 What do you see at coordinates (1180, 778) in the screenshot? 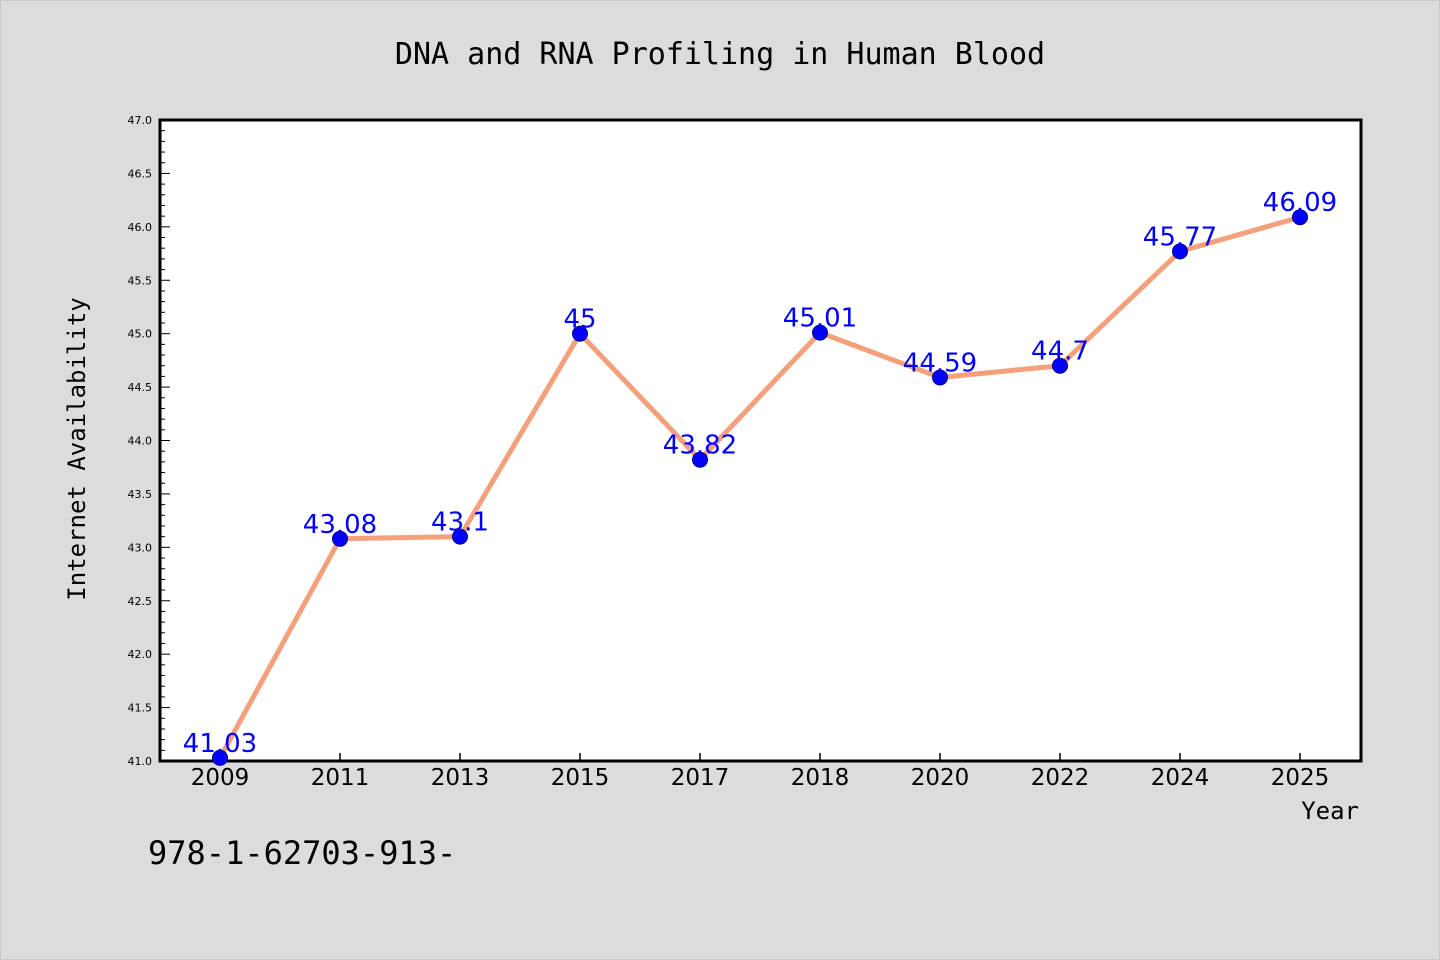
I see `x-tick-label: 2024` at bounding box center [1180, 778].